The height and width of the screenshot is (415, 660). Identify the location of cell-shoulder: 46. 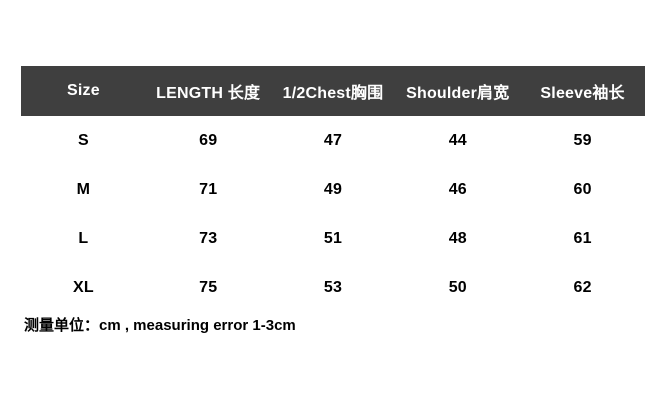
(457, 189).